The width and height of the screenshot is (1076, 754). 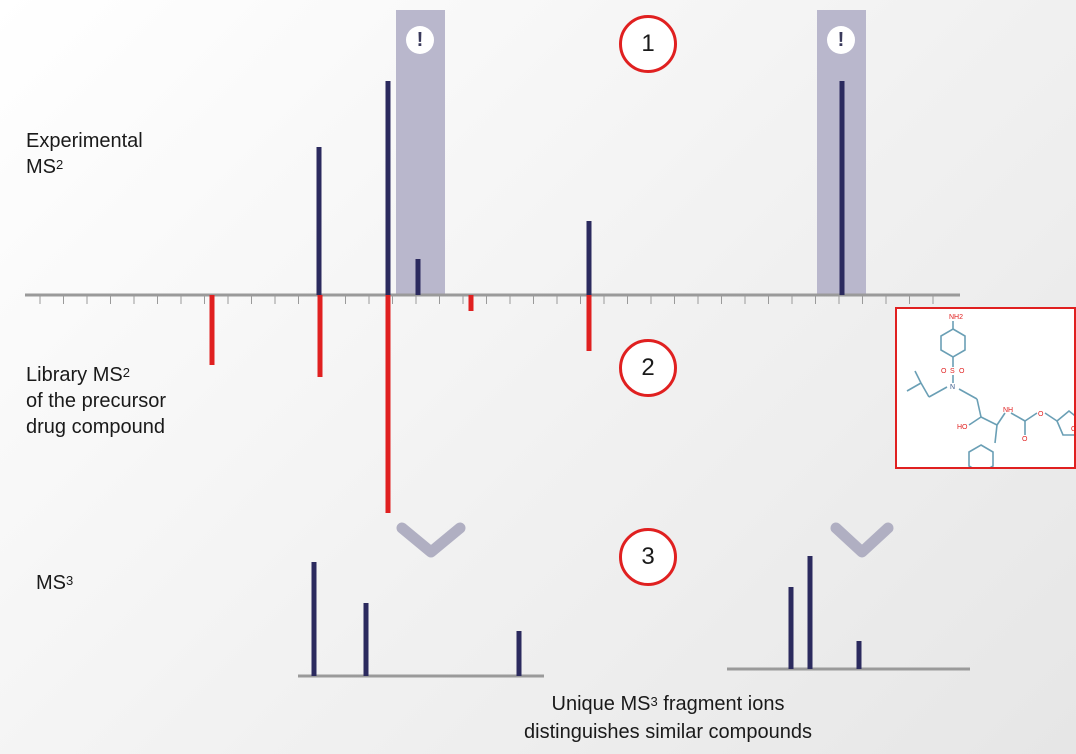 I want to click on ms3-peaks-left, so click(x=416, y=619).